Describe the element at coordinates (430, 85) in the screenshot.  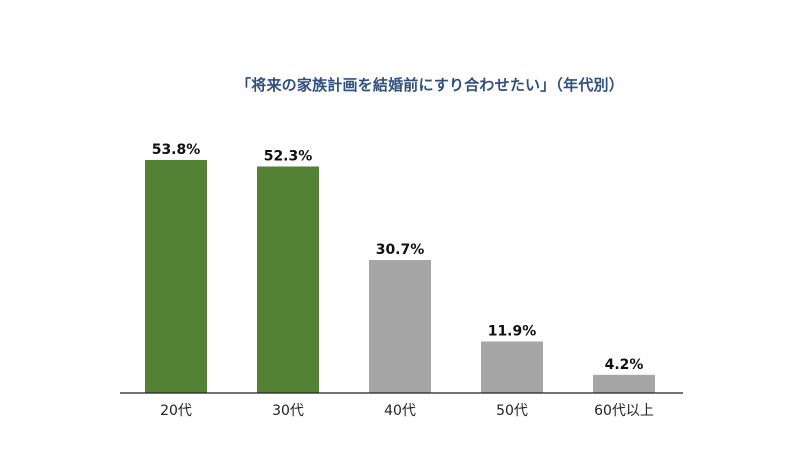
I see `chart-title: 「将来の家族計画を結婚前にすり合わせたい」（年代別）` at that location.